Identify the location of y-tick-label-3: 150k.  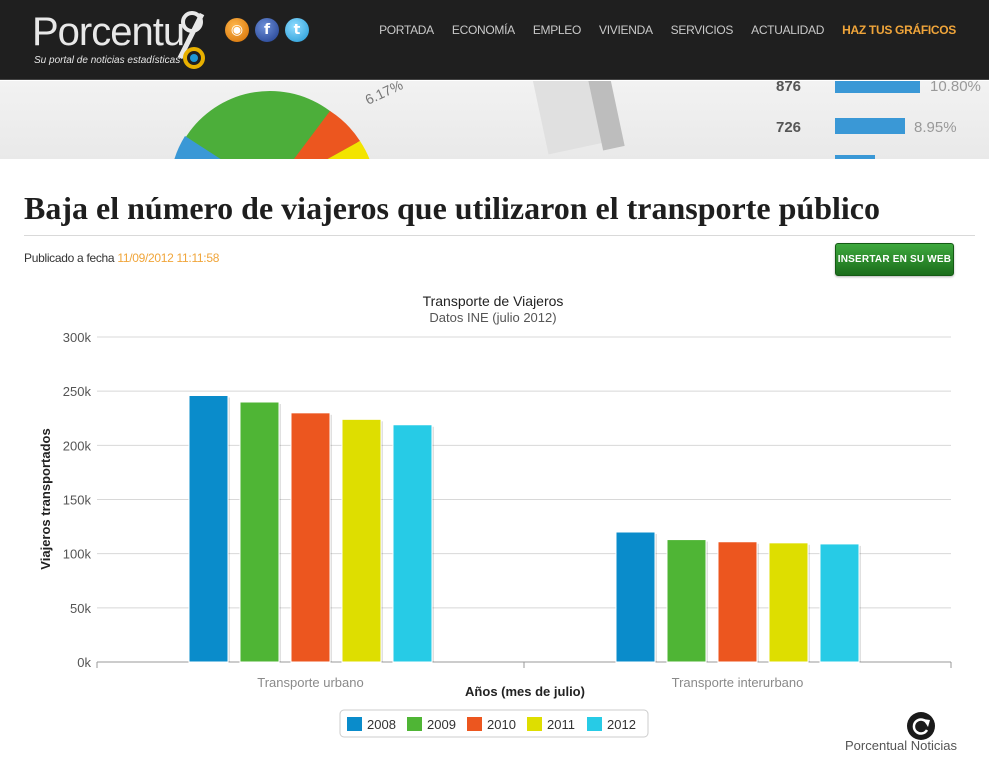
(77, 500).